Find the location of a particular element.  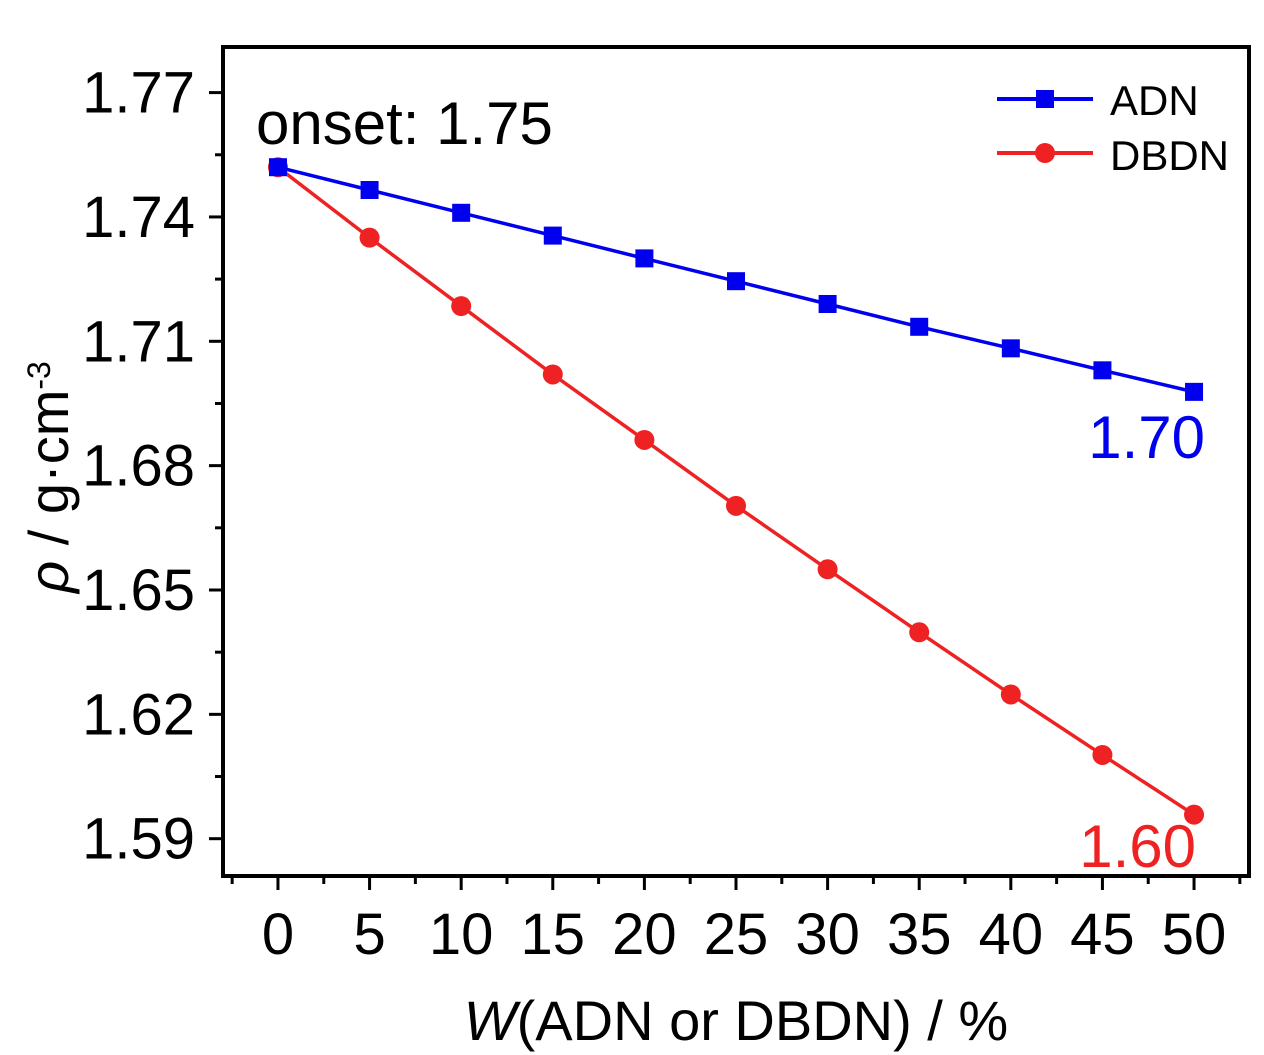

x-ticks: 0 5 10 15 20 25 30 35 40 45 50 is located at coordinates (736, 921).